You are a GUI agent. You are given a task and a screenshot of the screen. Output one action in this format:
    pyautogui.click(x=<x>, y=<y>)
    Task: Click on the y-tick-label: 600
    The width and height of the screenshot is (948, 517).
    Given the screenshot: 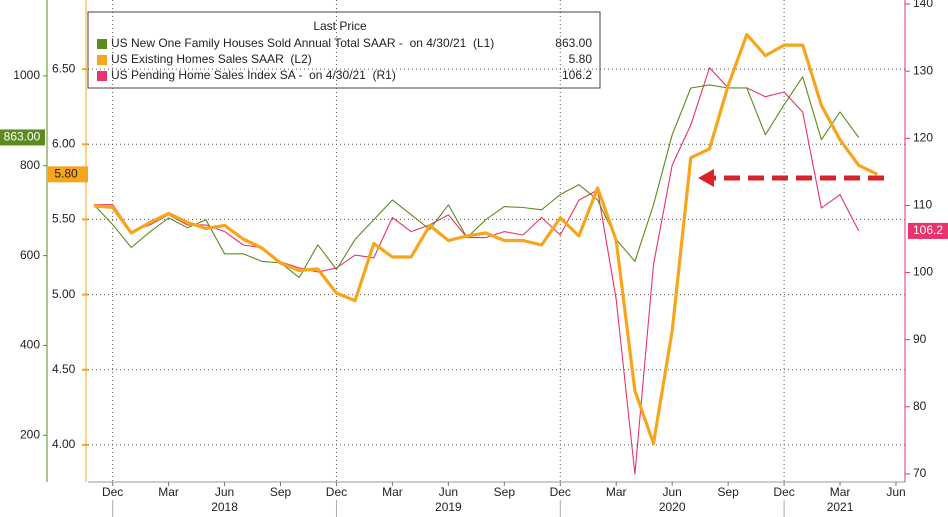 What is the action you would take?
    pyautogui.click(x=30, y=255)
    